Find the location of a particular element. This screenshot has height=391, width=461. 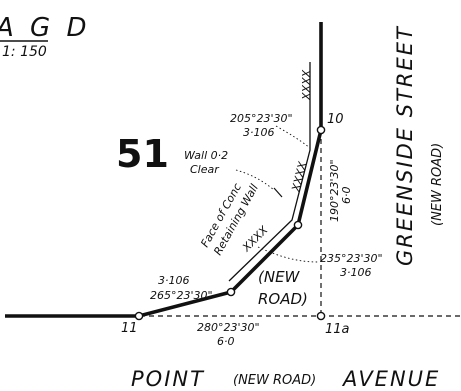

bearing-265-distance: 3·106 is located at coordinates (174, 280).